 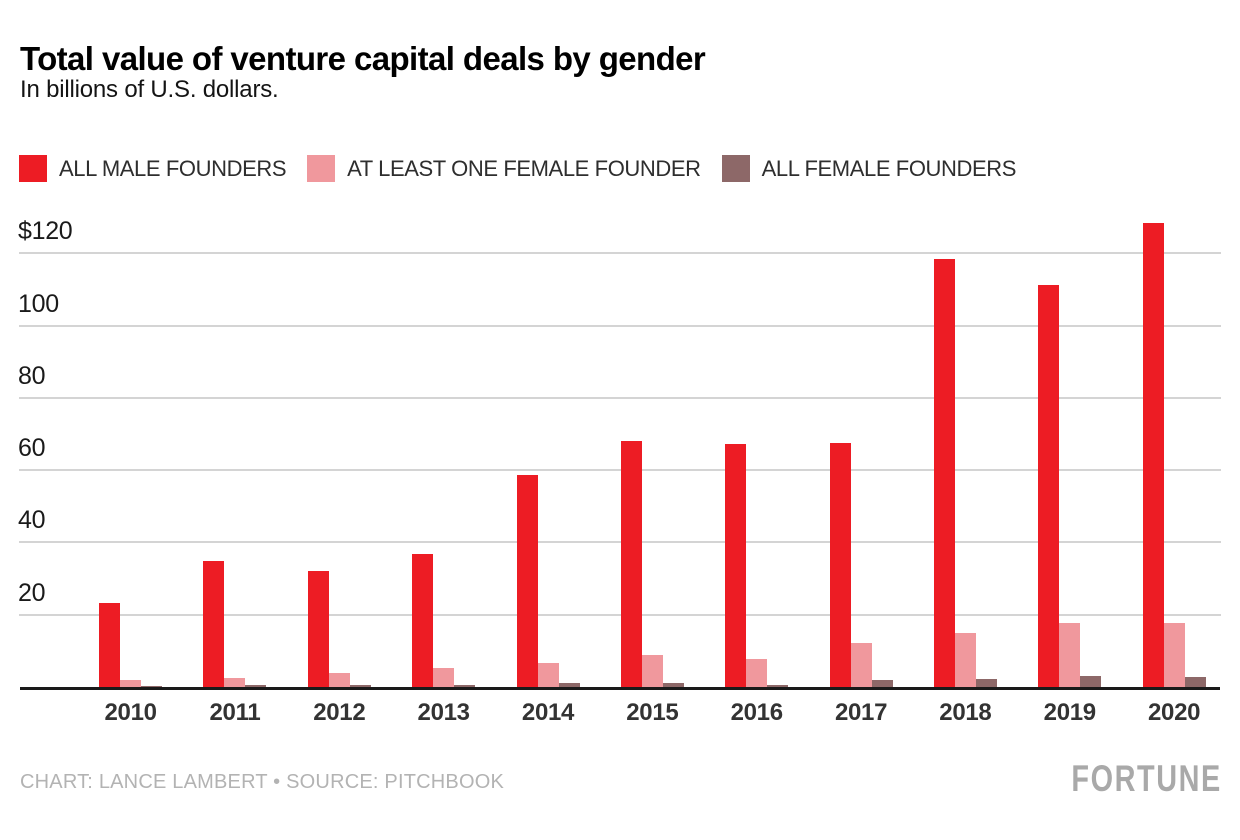 I want to click on legend-label: ALL FEMALE FOUNDERS, so click(x=889, y=168).